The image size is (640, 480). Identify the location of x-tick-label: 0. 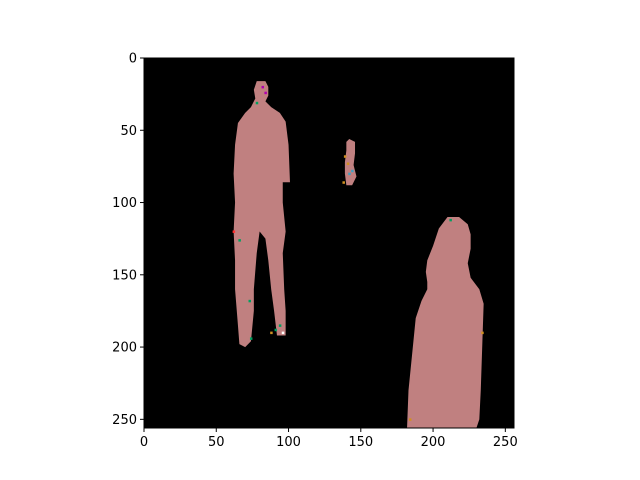
(144, 442).